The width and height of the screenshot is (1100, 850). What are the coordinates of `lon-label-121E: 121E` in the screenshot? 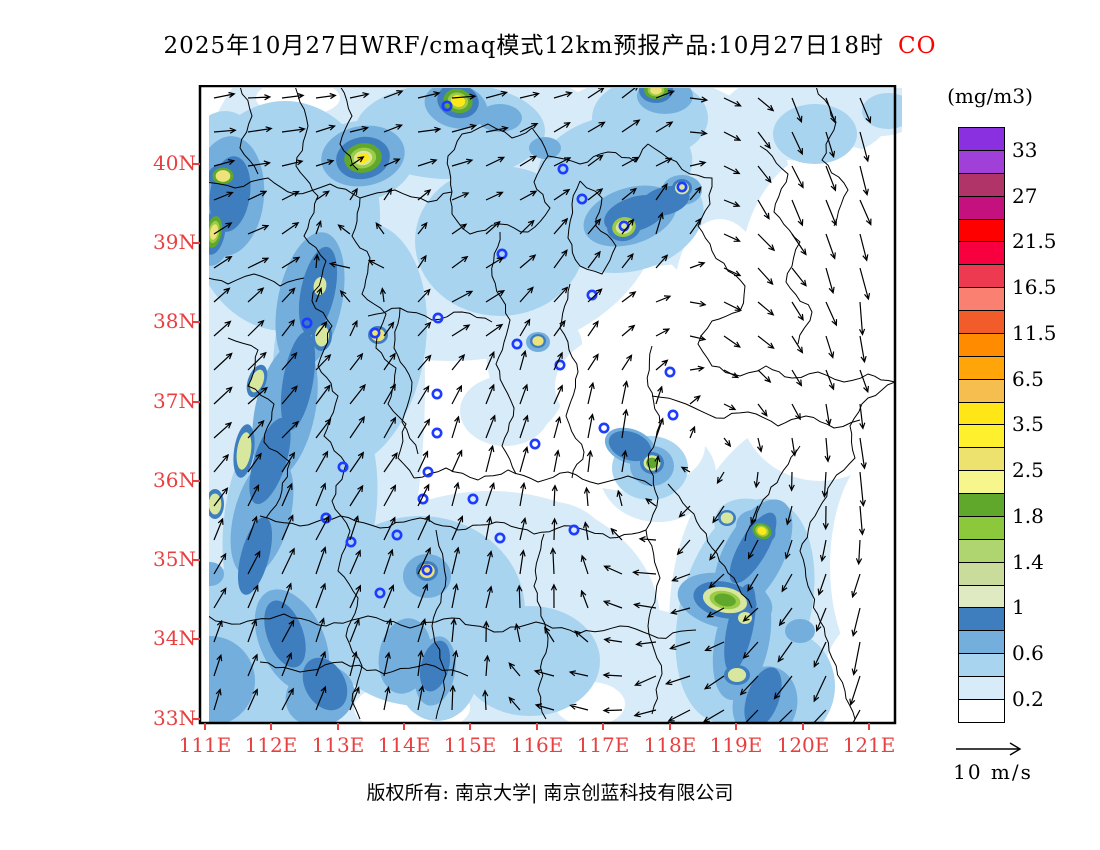 It's located at (869, 745).